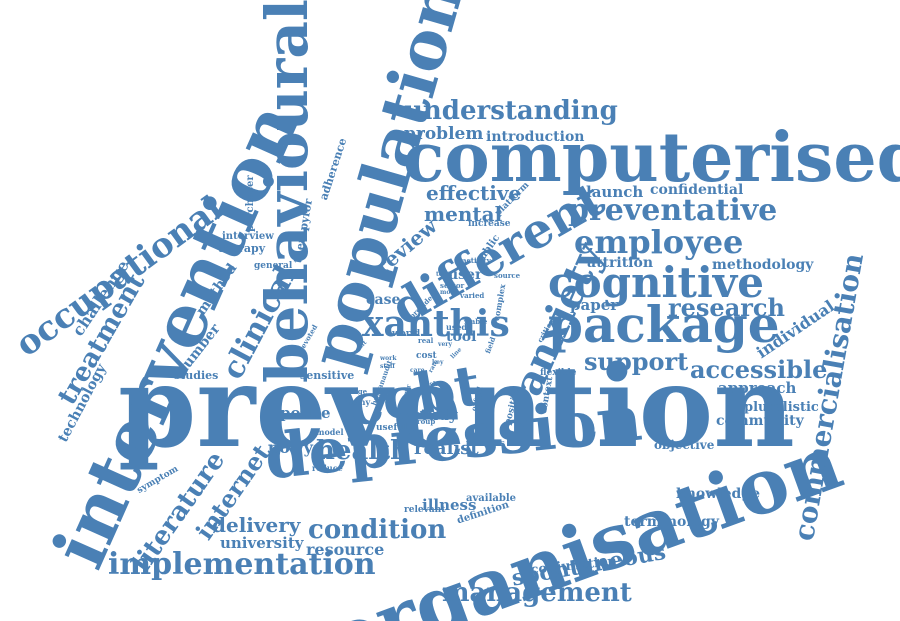  I want to click on word-useful: useful, so click(392, 428).